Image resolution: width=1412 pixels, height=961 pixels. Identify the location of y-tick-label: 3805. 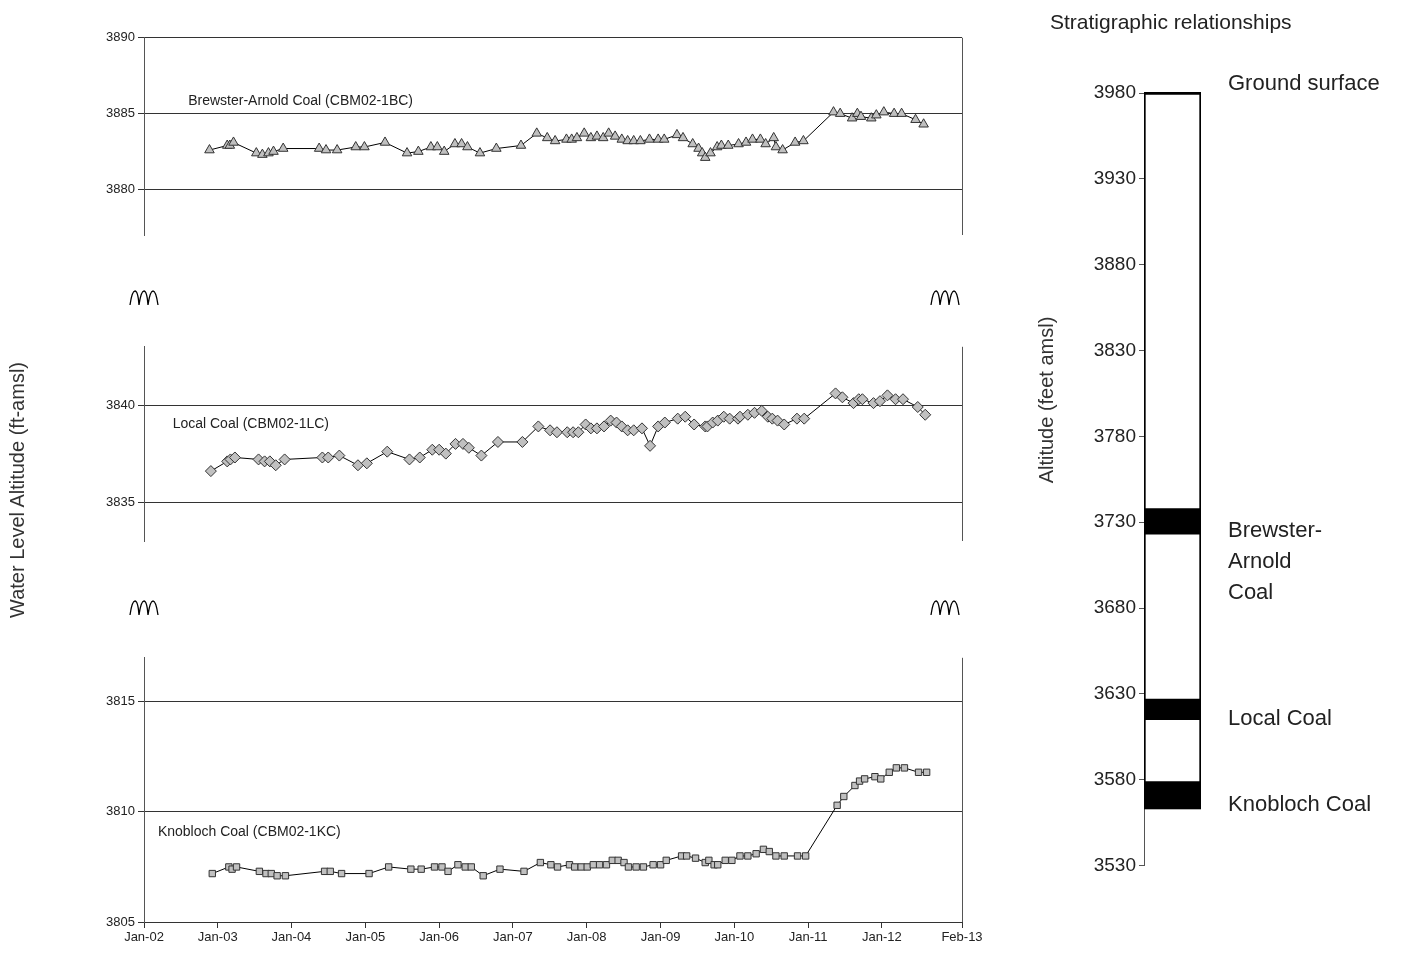
(120, 921).